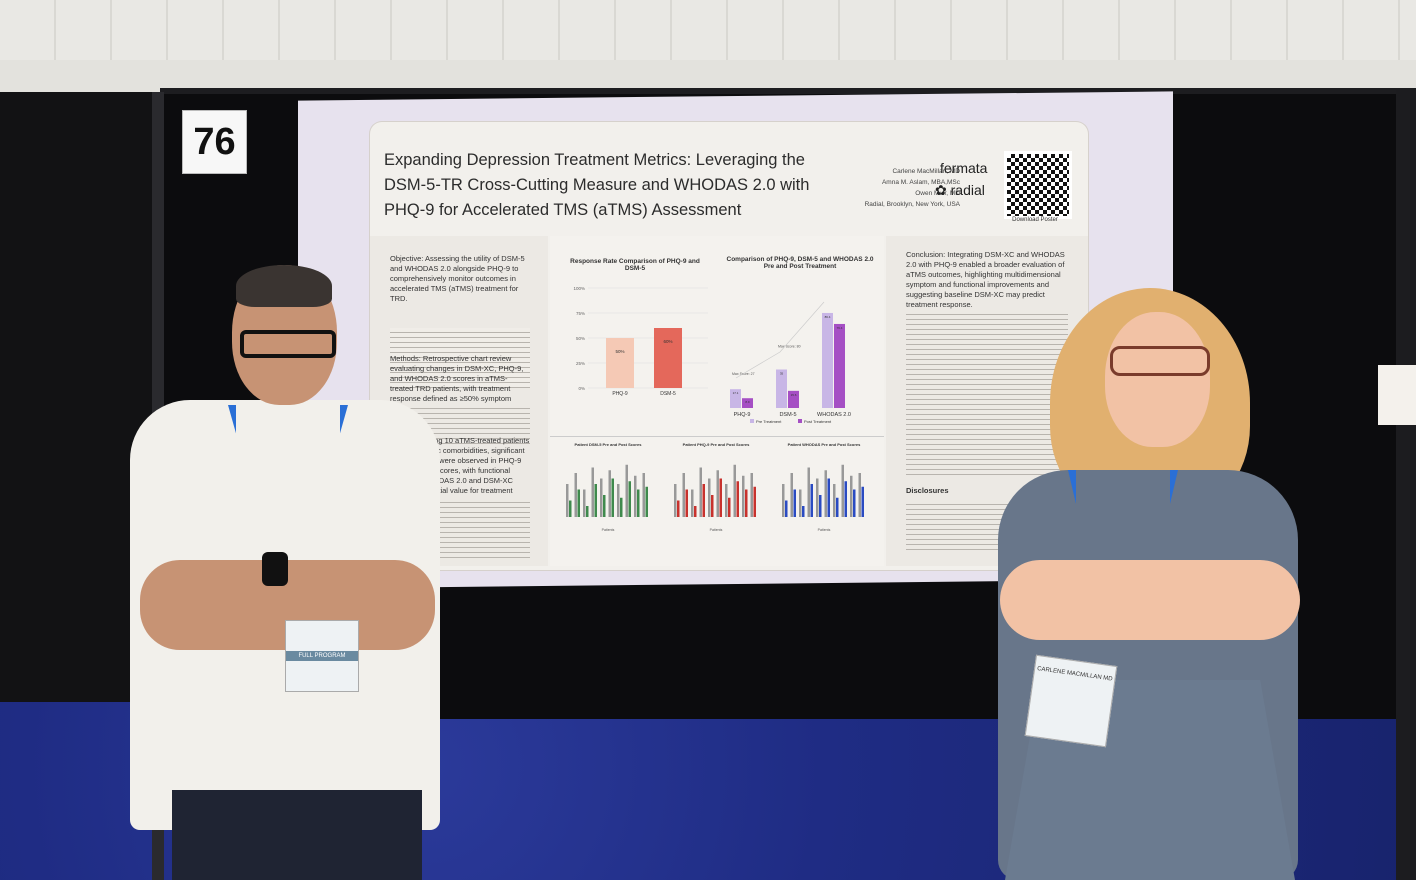 The width and height of the screenshot is (1416, 880). I want to click on author-line: Owen Muir, MD, so click(937, 193).